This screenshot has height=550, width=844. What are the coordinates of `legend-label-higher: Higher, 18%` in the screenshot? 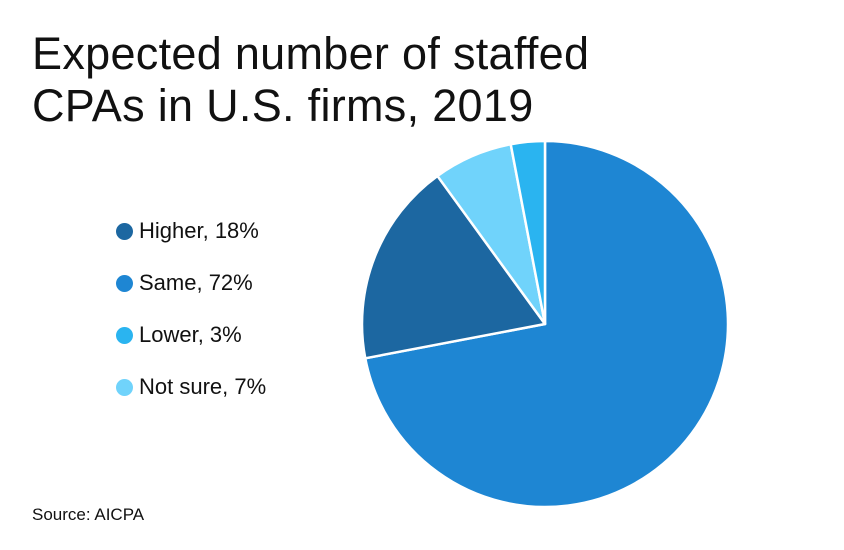 It's located at (199, 230).